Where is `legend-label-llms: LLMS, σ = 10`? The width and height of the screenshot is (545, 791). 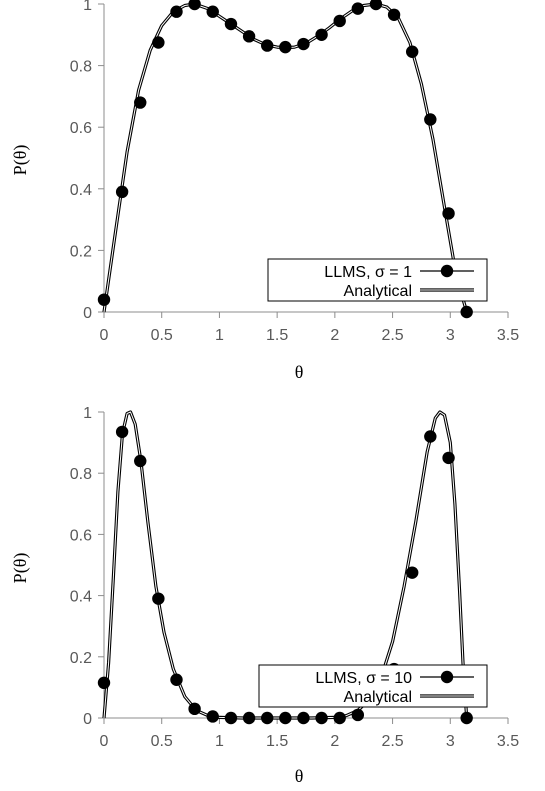 legend-label-llms: LLMS, σ = 10 is located at coordinates (363, 678).